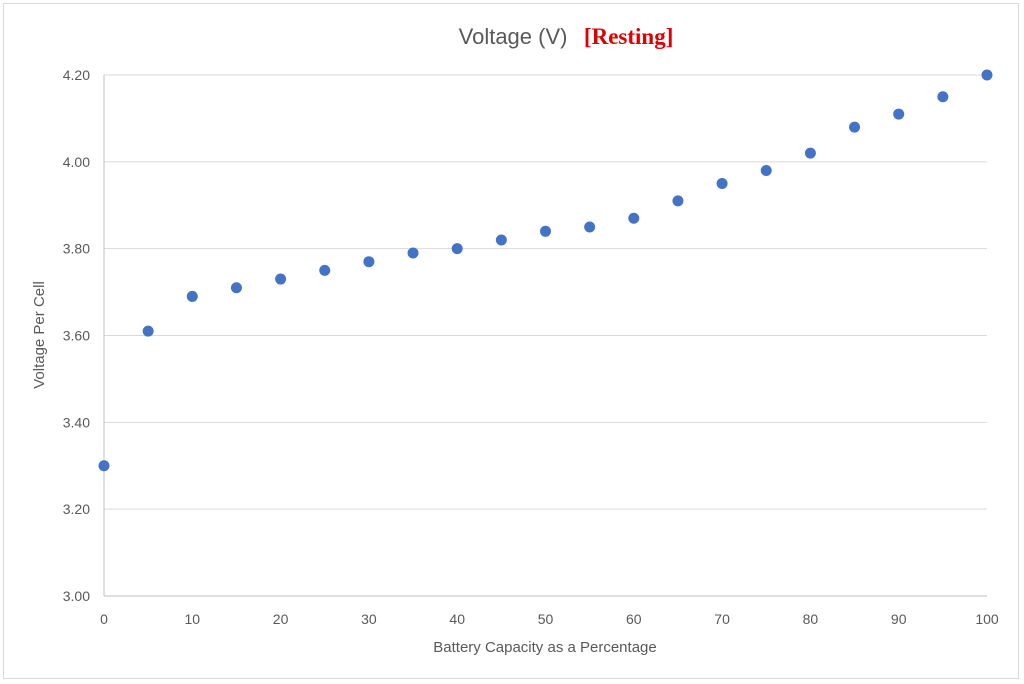 This screenshot has width=1024, height=684. I want to click on y-tick-label: 3.20, so click(76, 509).